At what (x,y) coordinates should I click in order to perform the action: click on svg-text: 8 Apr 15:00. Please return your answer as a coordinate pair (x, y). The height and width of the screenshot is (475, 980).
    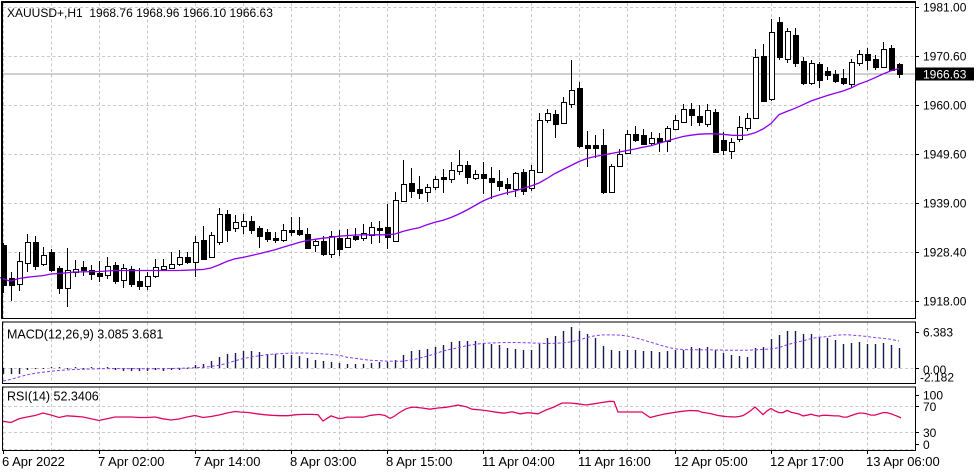
    Looking at the image, I should click on (419, 461).